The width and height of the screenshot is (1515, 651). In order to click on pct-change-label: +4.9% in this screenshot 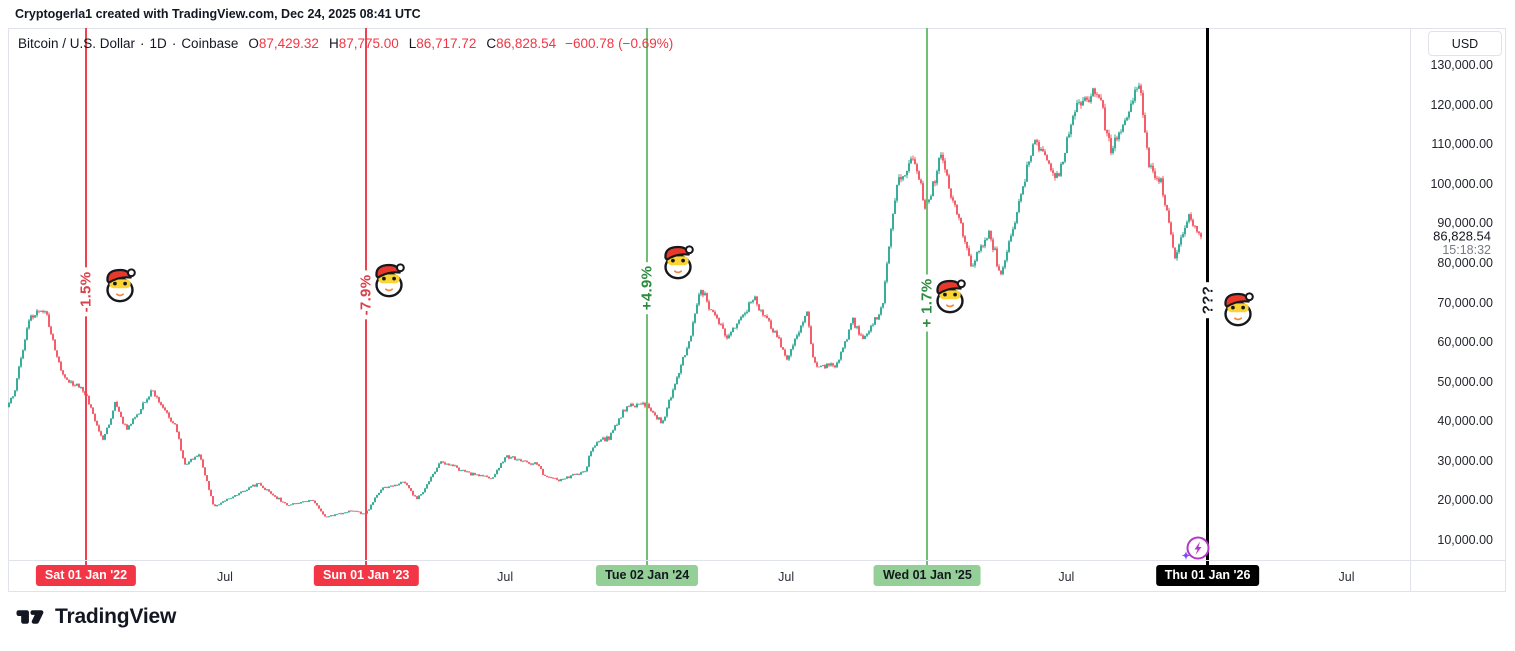, I will do `click(647, 288)`.